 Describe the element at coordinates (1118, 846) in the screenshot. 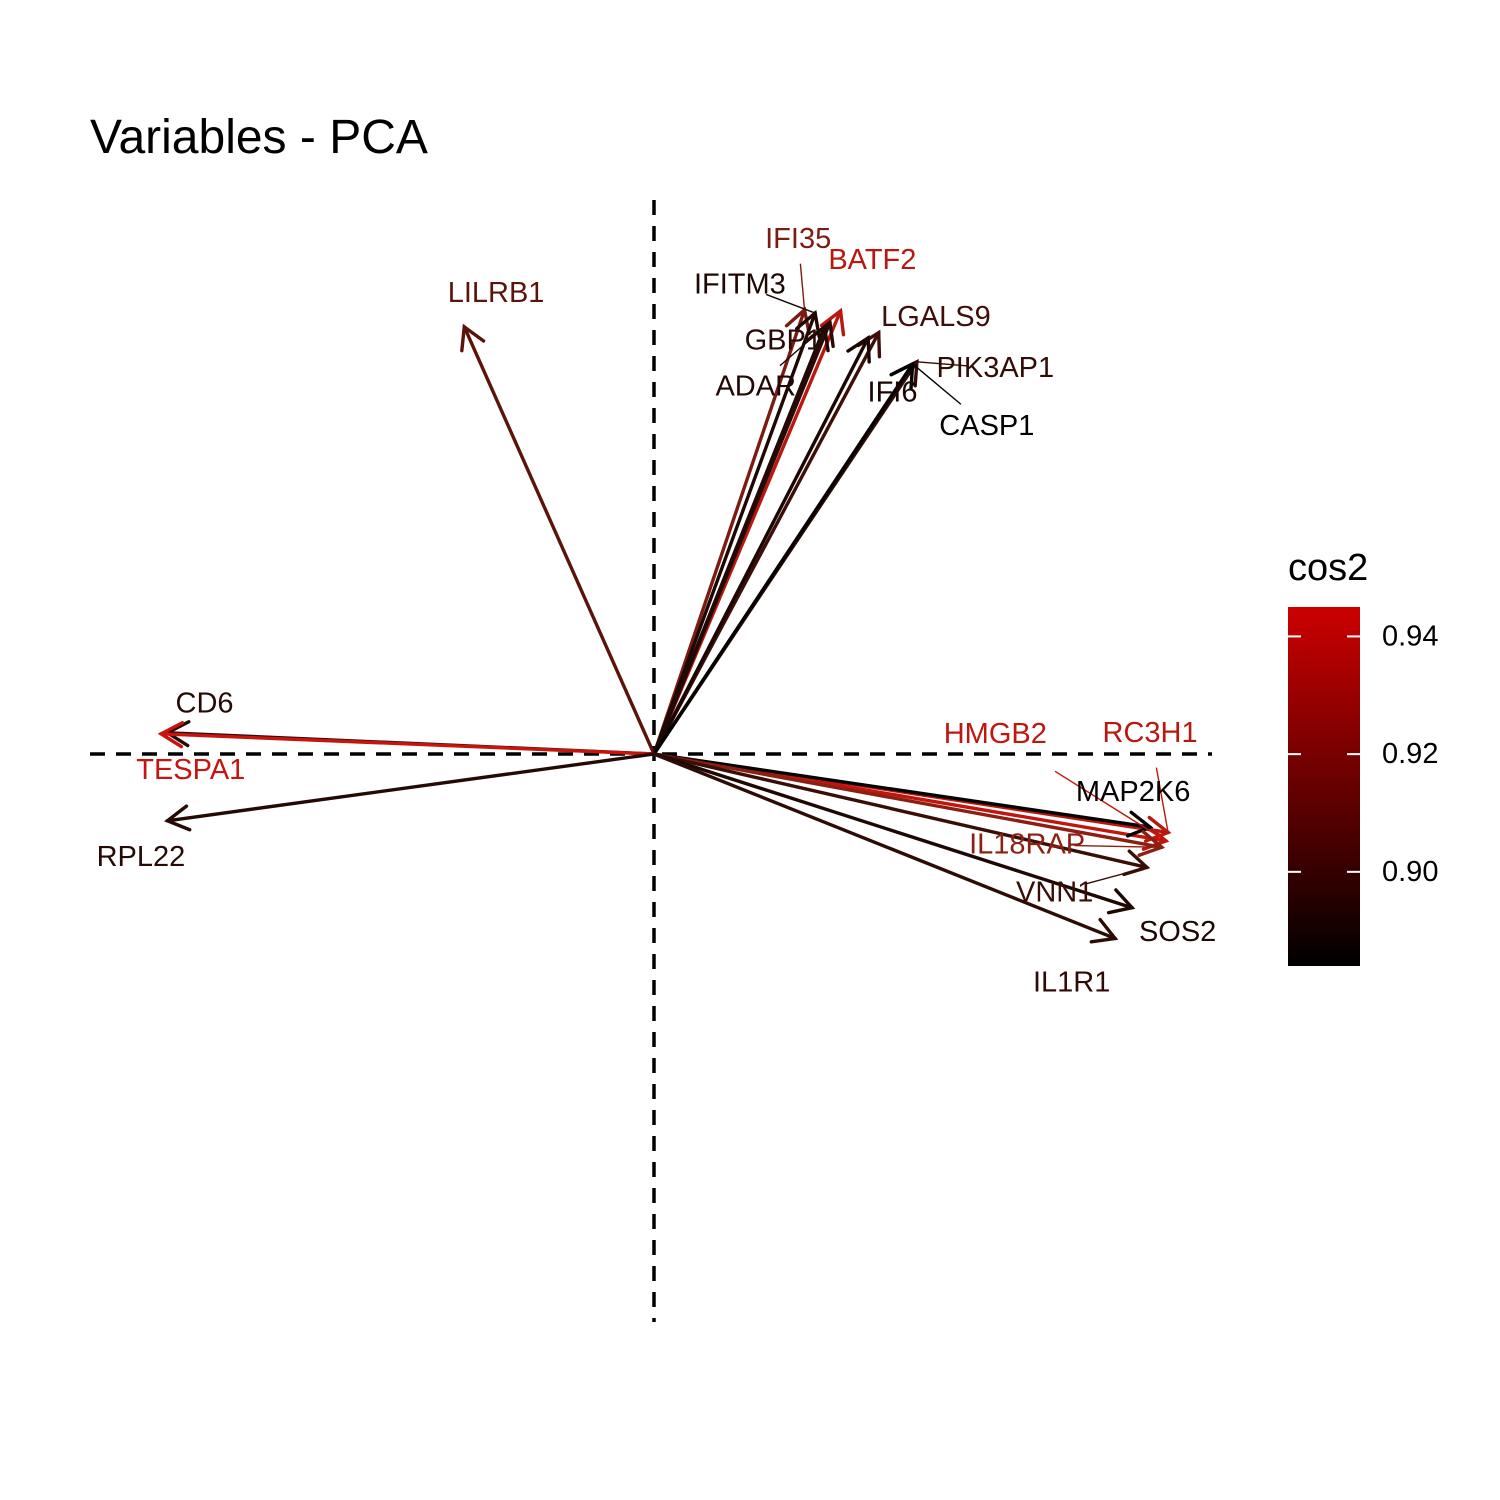

I see `leader-il18rap` at that location.